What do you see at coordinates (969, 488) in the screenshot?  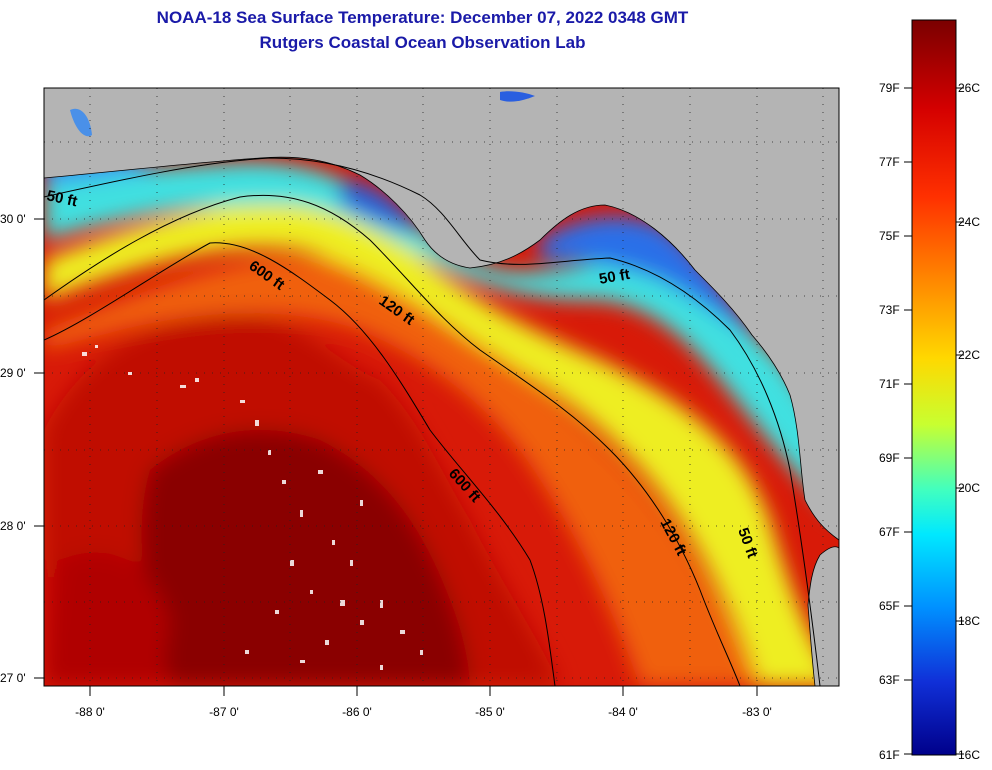 I see `colorbar-c-20: 20C` at bounding box center [969, 488].